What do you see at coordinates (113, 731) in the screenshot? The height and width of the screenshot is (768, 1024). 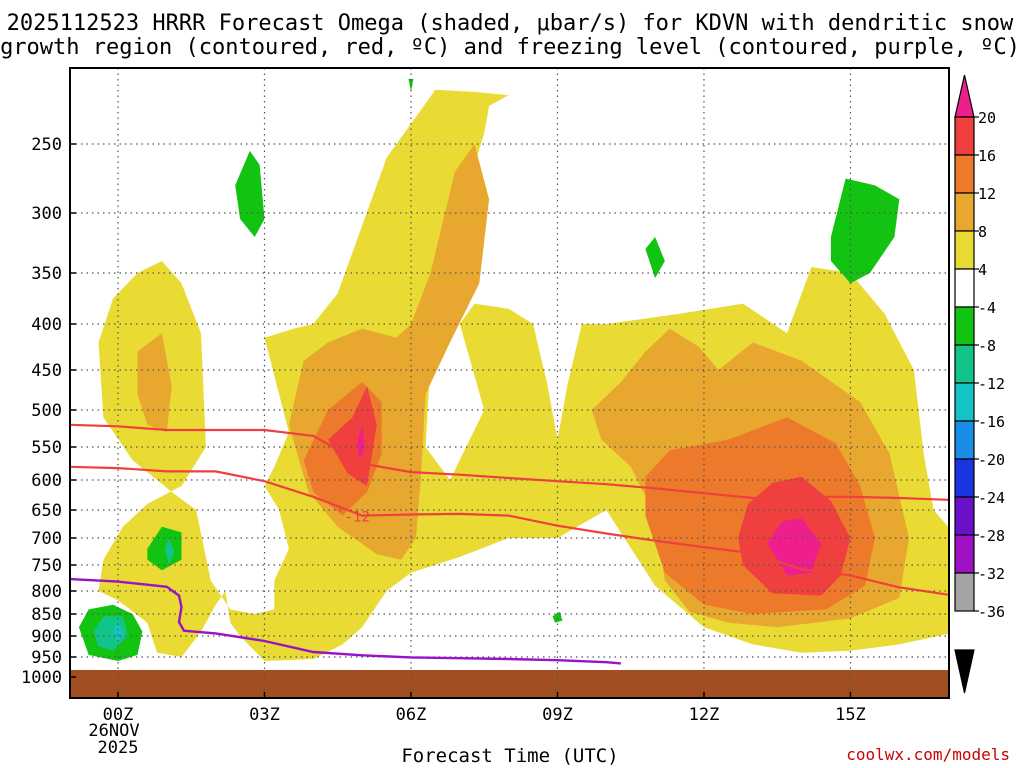 I see `x-tick-date: 26NOV` at bounding box center [113, 731].